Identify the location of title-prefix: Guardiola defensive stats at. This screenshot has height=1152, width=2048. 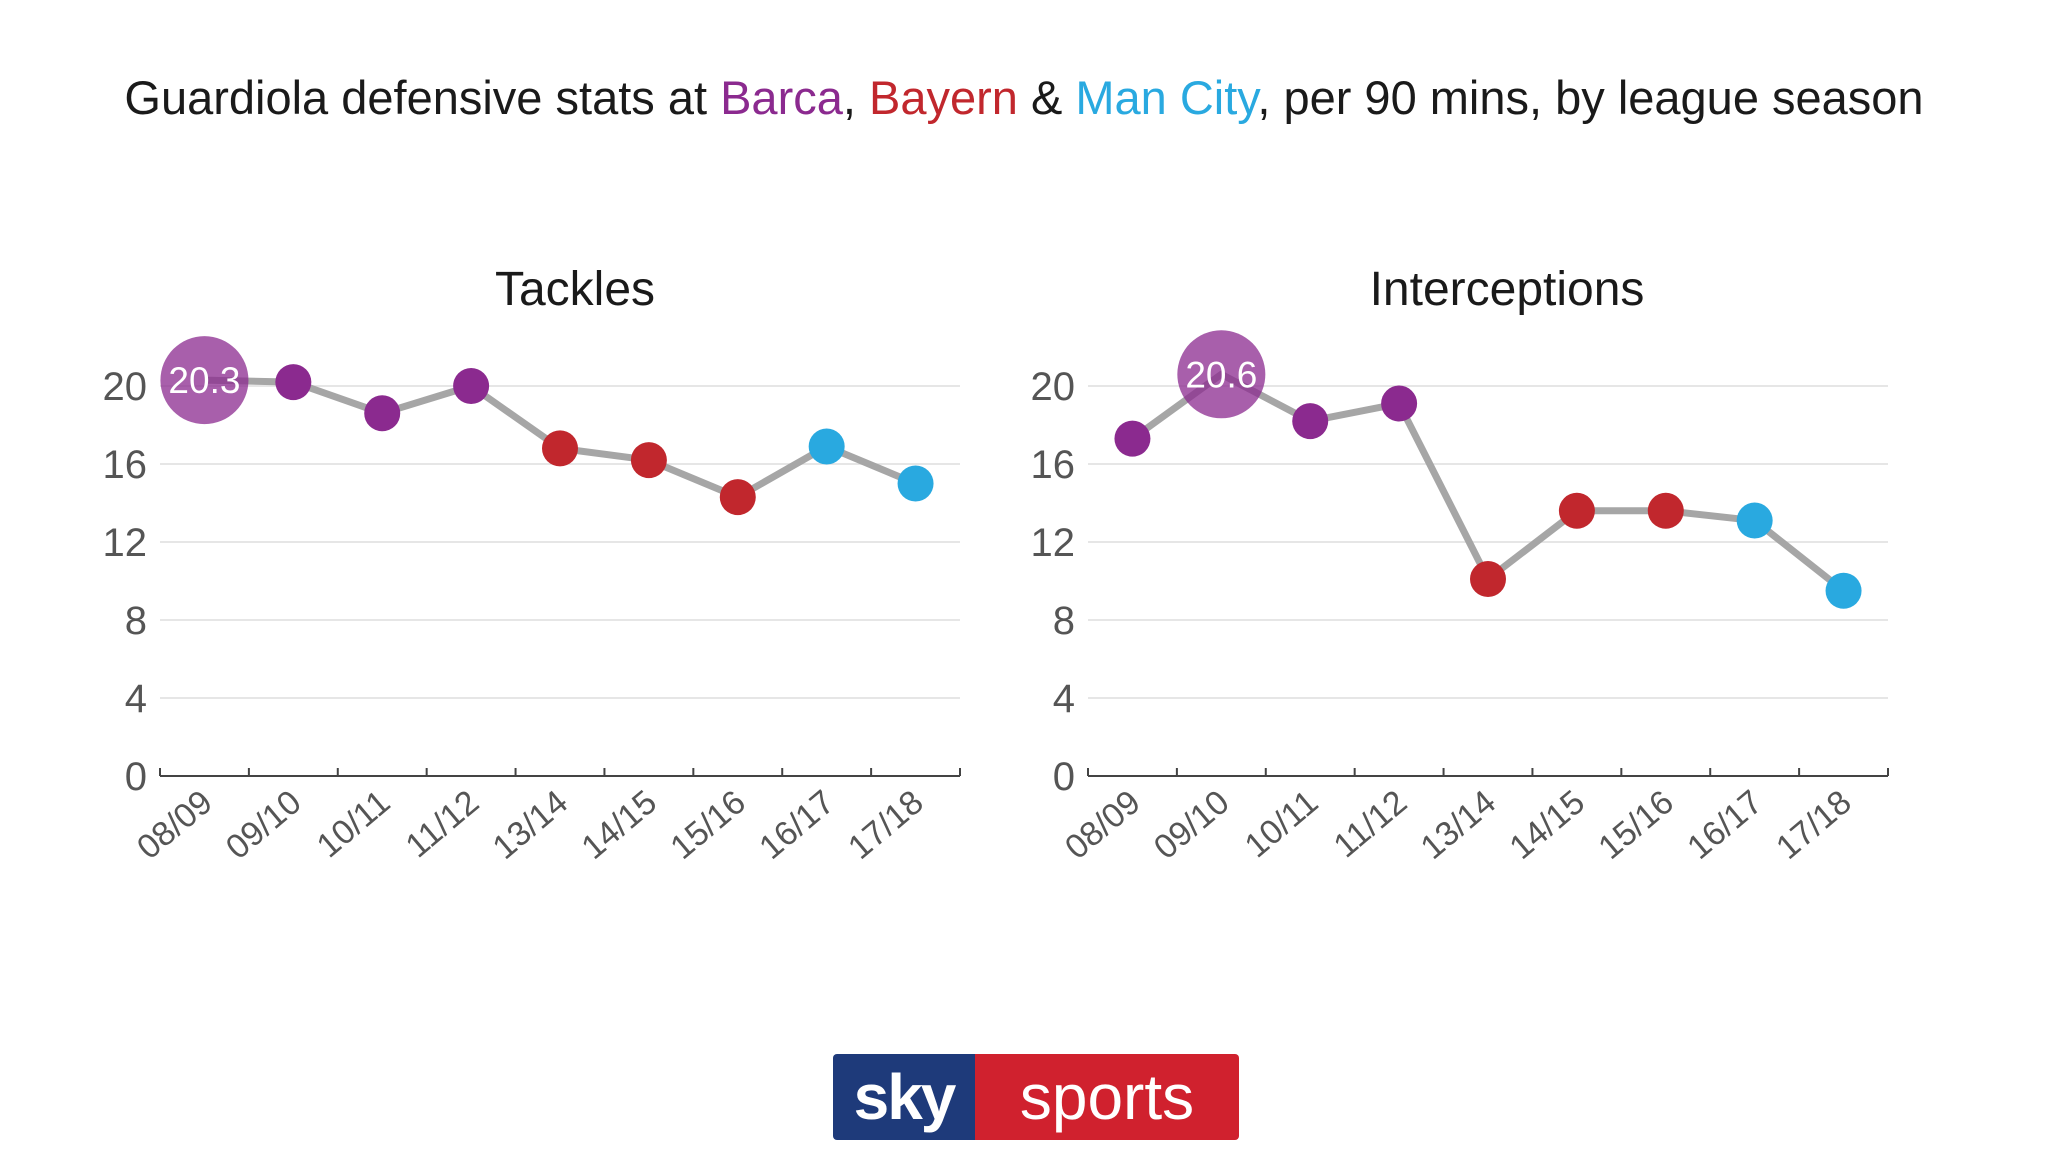
(422, 97).